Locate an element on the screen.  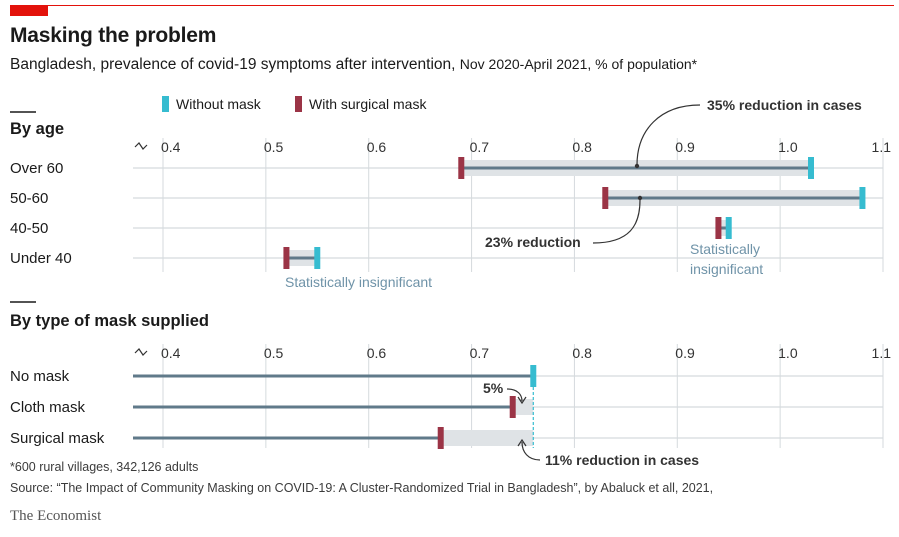
row-label-under-40: Under 40 is located at coordinates (41, 258).